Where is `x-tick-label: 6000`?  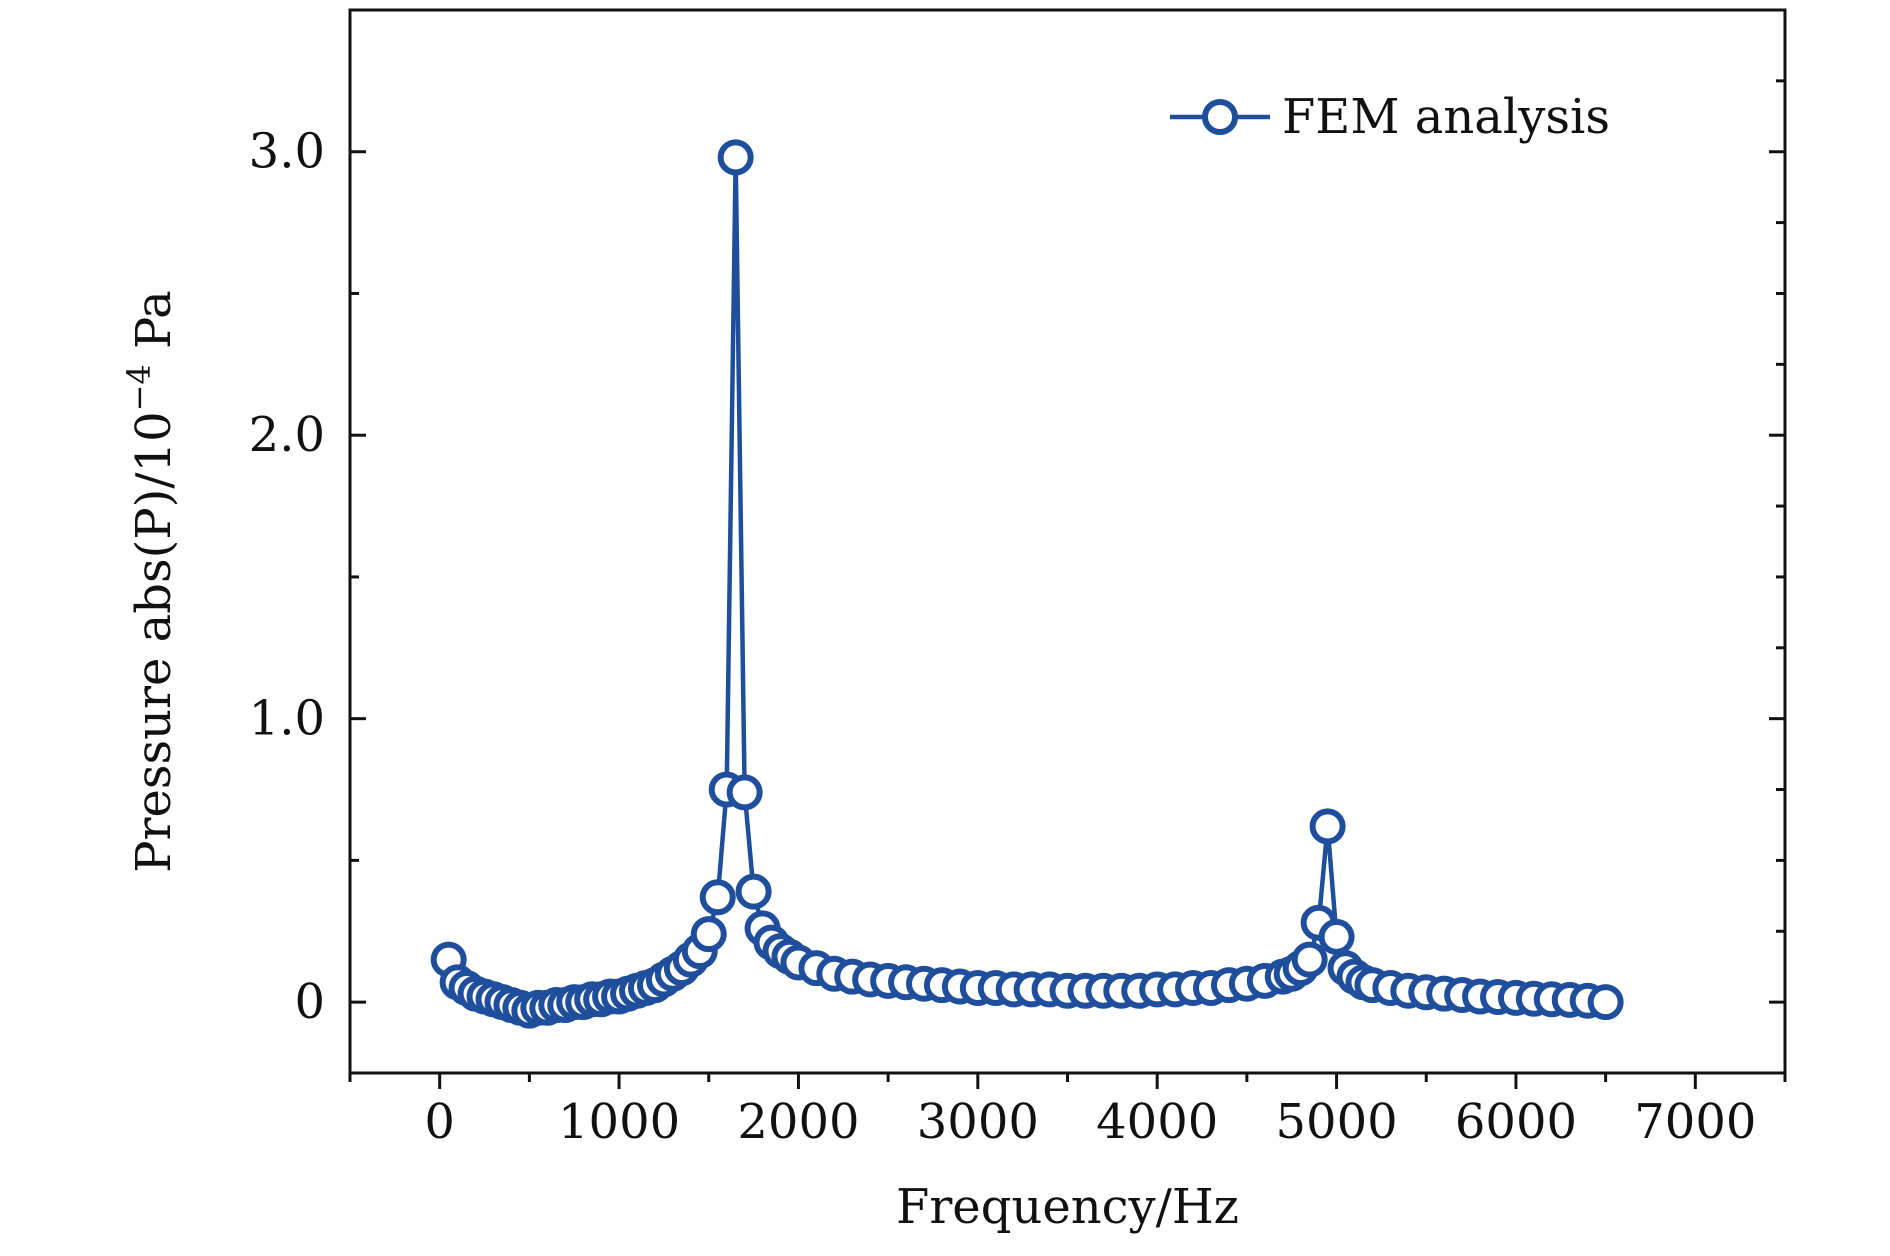 x-tick-label: 6000 is located at coordinates (1516, 1122).